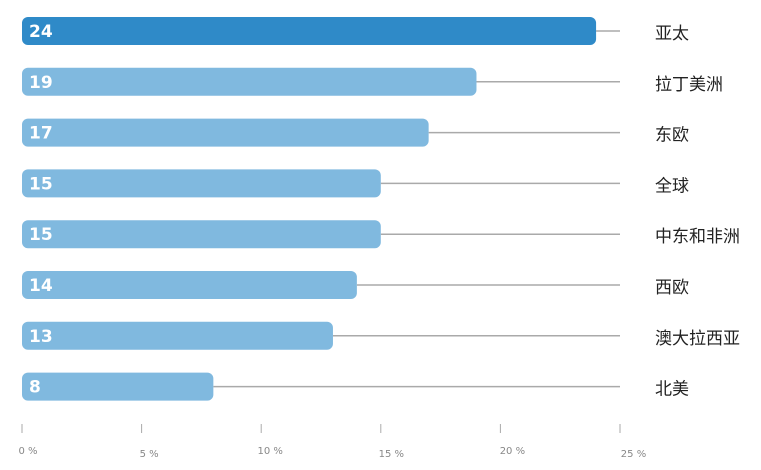 This screenshot has height=470, width=761. I want to click on value-label: 24, so click(41, 32).